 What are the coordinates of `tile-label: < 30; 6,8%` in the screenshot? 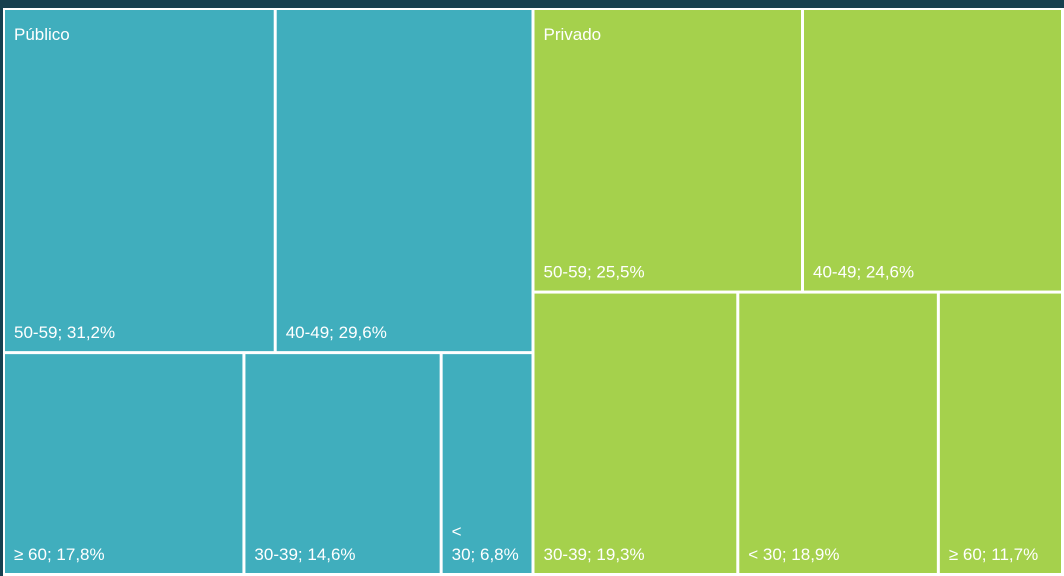 It's located at (485, 543).